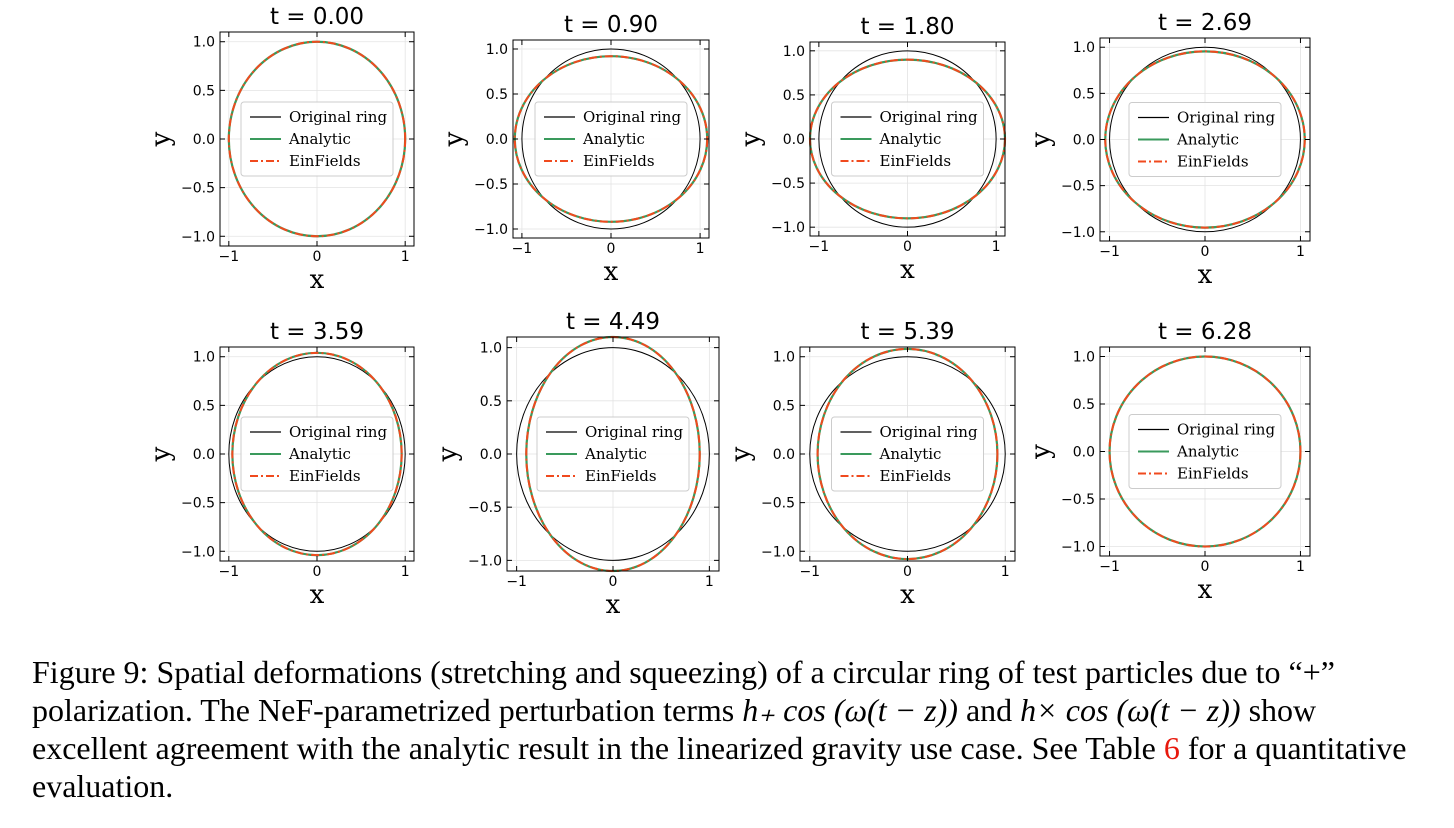  Describe the element at coordinates (1205, 23) in the screenshot. I see `panel-title: t = 2.69` at that location.